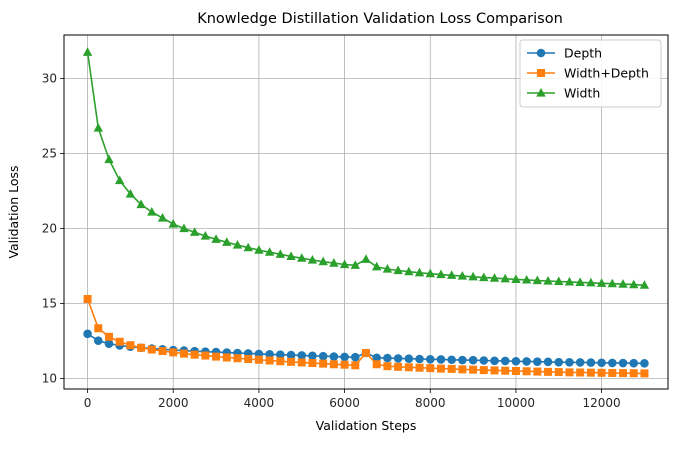 The height and width of the screenshot is (470, 686). Describe the element at coordinates (516, 403) in the screenshot. I see `x-tick-label: 10000` at that location.